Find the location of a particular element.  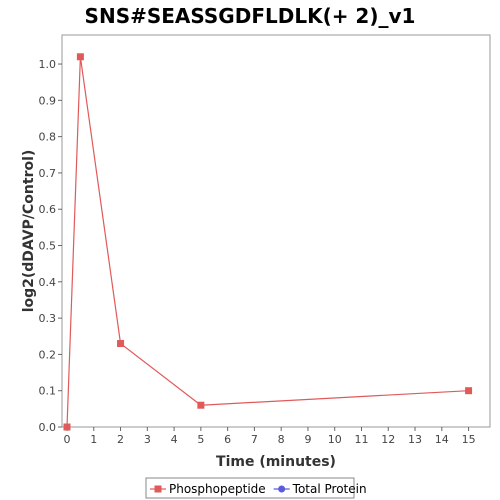

y-tick-label: 0.2 is located at coordinates (48, 354).